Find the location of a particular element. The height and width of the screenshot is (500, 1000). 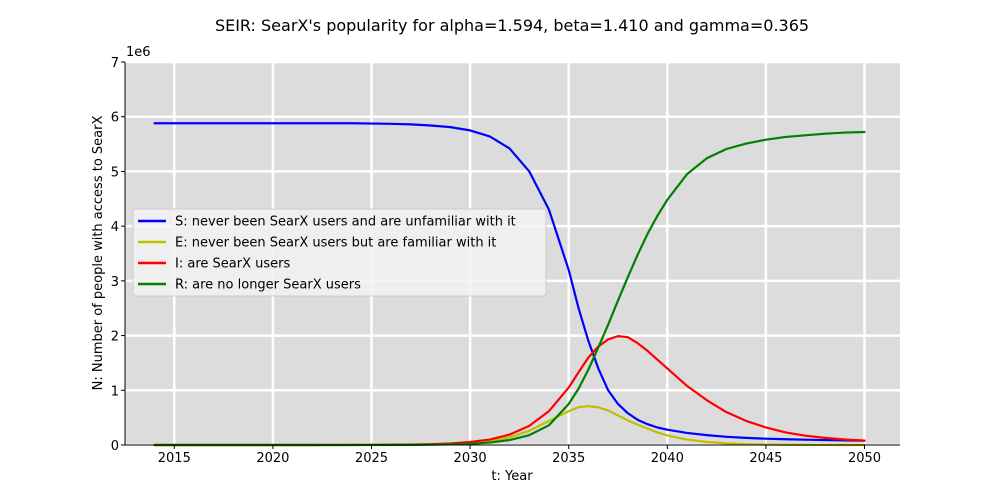

x-tick-label: 2050 is located at coordinates (864, 458).